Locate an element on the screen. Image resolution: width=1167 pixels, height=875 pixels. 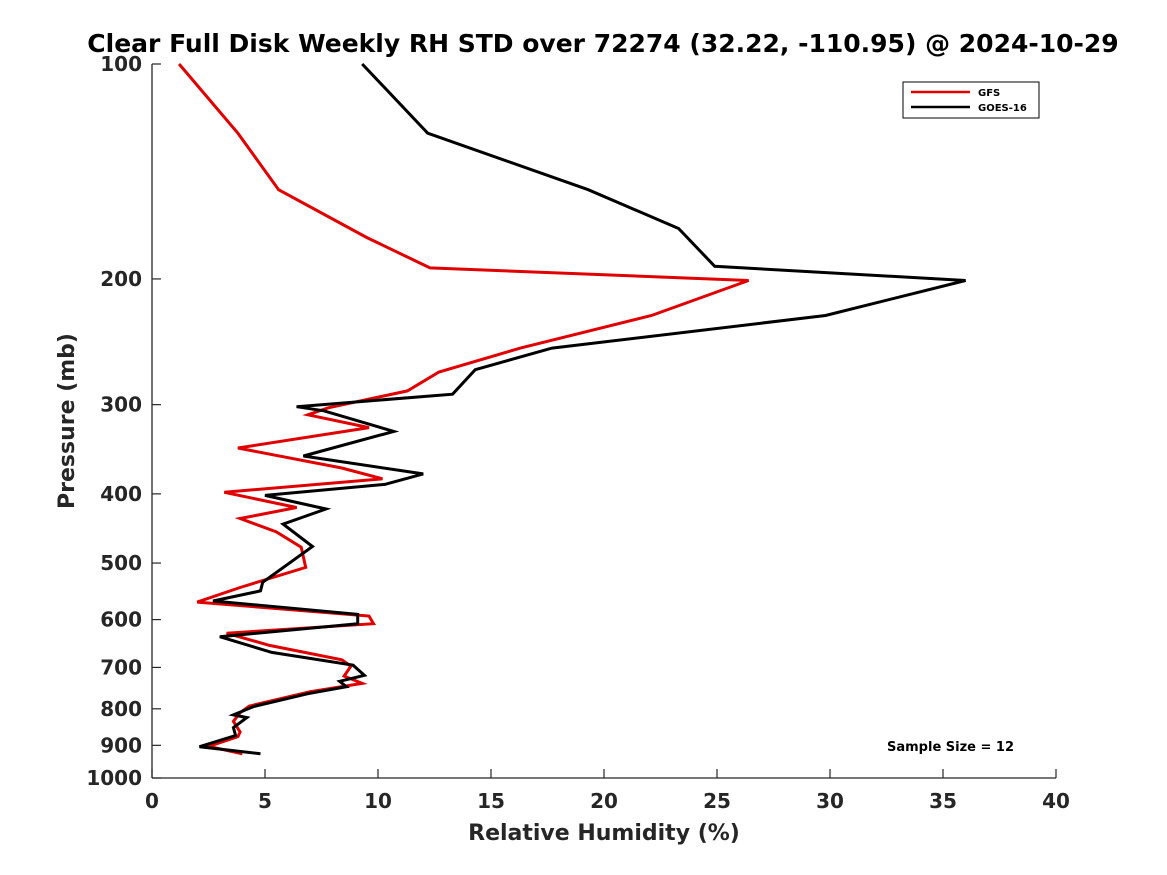
x-tick-label: 20 is located at coordinates (604, 801).